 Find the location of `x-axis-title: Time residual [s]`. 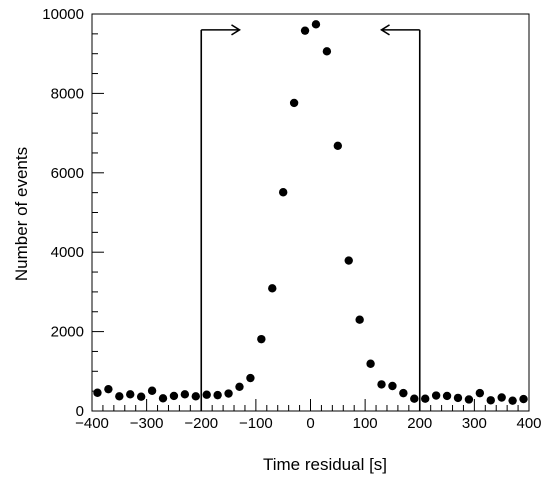

x-axis-title: Time residual [s] is located at coordinates (325, 464).